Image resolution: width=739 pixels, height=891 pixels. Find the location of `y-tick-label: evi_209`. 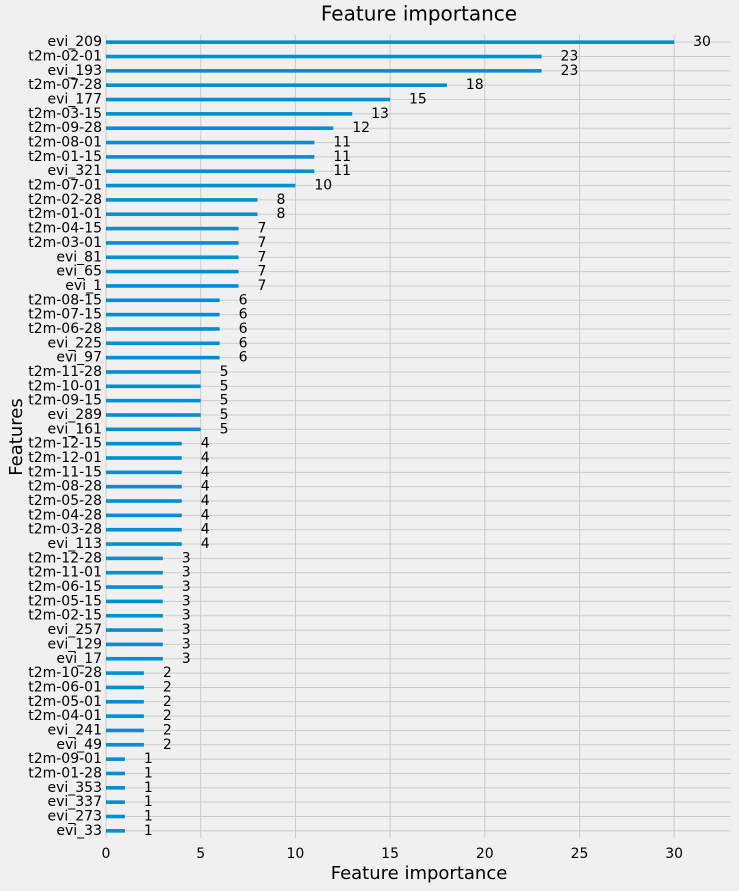

y-tick-label: evi_209 is located at coordinates (74, 42).